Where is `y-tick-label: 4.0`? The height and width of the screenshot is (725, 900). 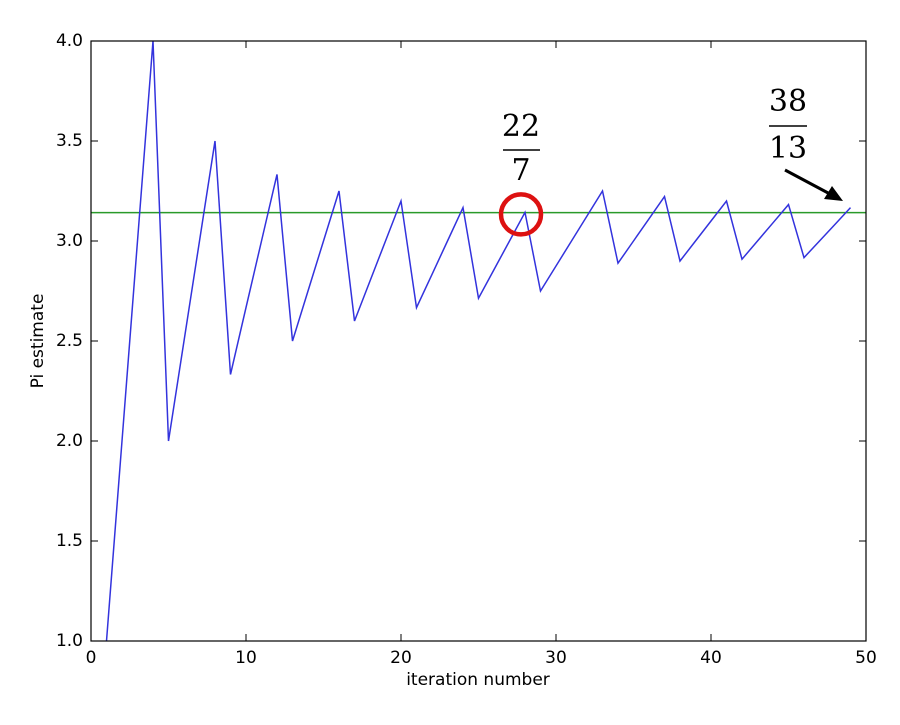 y-tick-label: 4.0 is located at coordinates (69, 41).